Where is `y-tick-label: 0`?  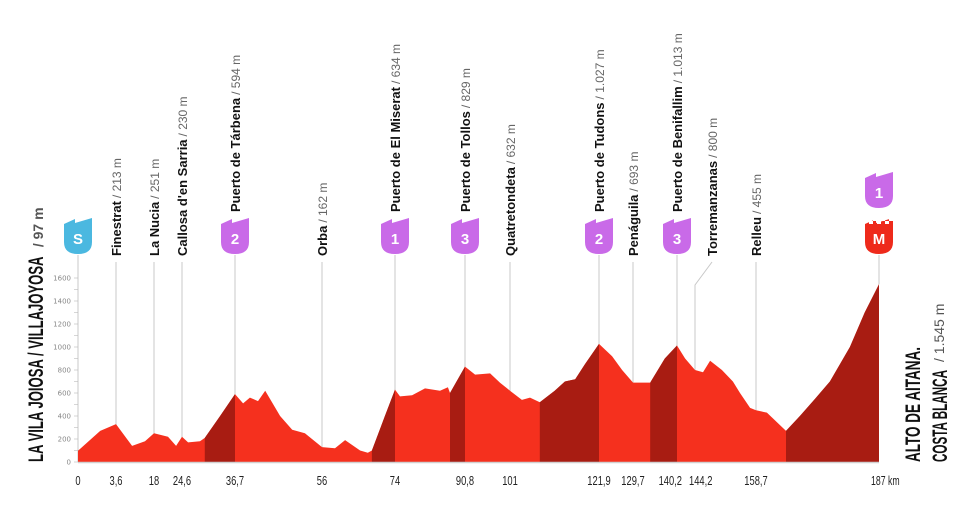
y-tick-label: 0 is located at coordinates (69, 463).